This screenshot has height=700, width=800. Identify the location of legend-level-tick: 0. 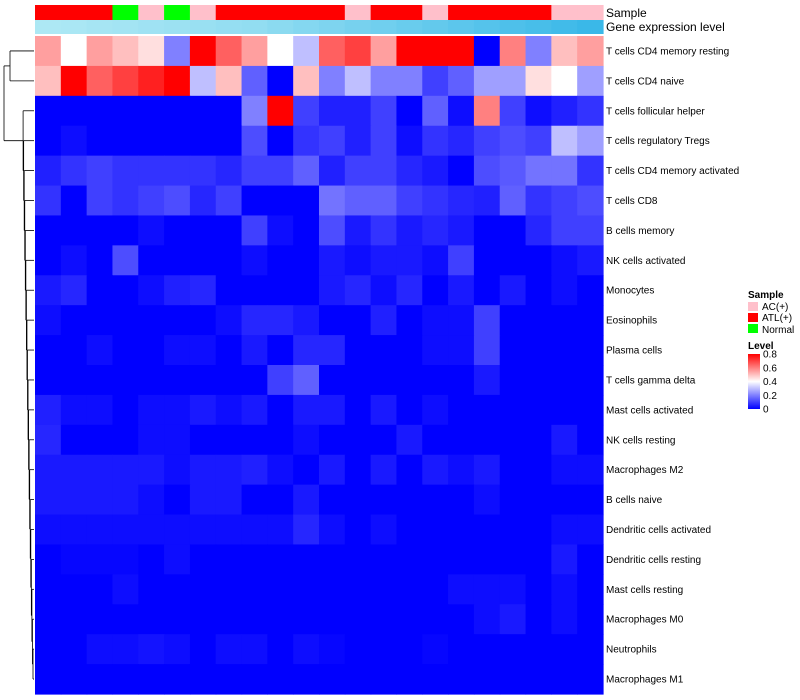
(766, 410).